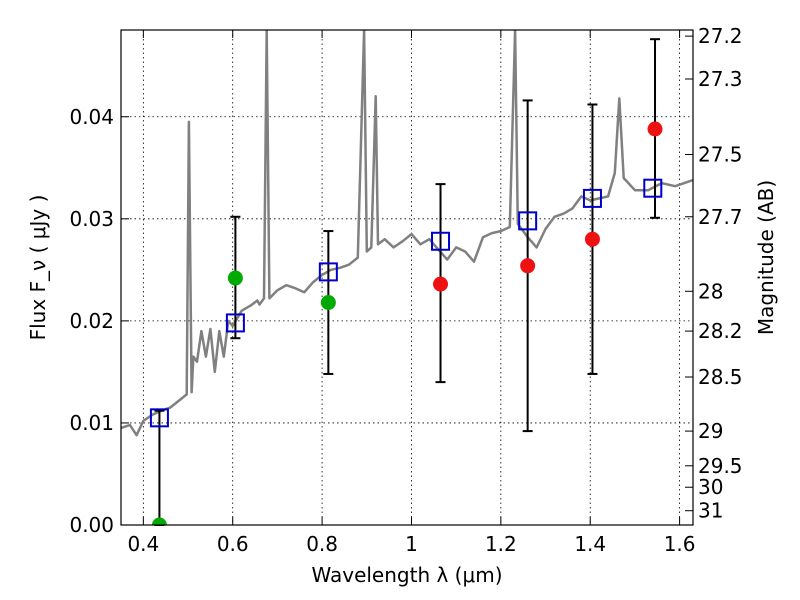  Describe the element at coordinates (91, 219) in the screenshot. I see `y-tick-label: 0.03` at that location.